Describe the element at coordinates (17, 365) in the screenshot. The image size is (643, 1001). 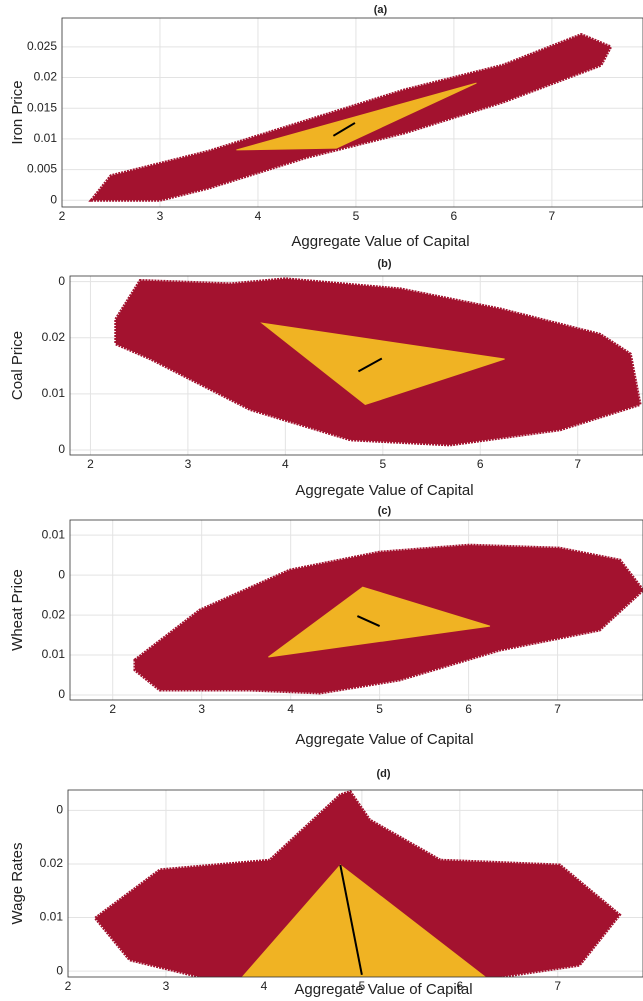
I see `y-axis-label: Coal Price` at that location.